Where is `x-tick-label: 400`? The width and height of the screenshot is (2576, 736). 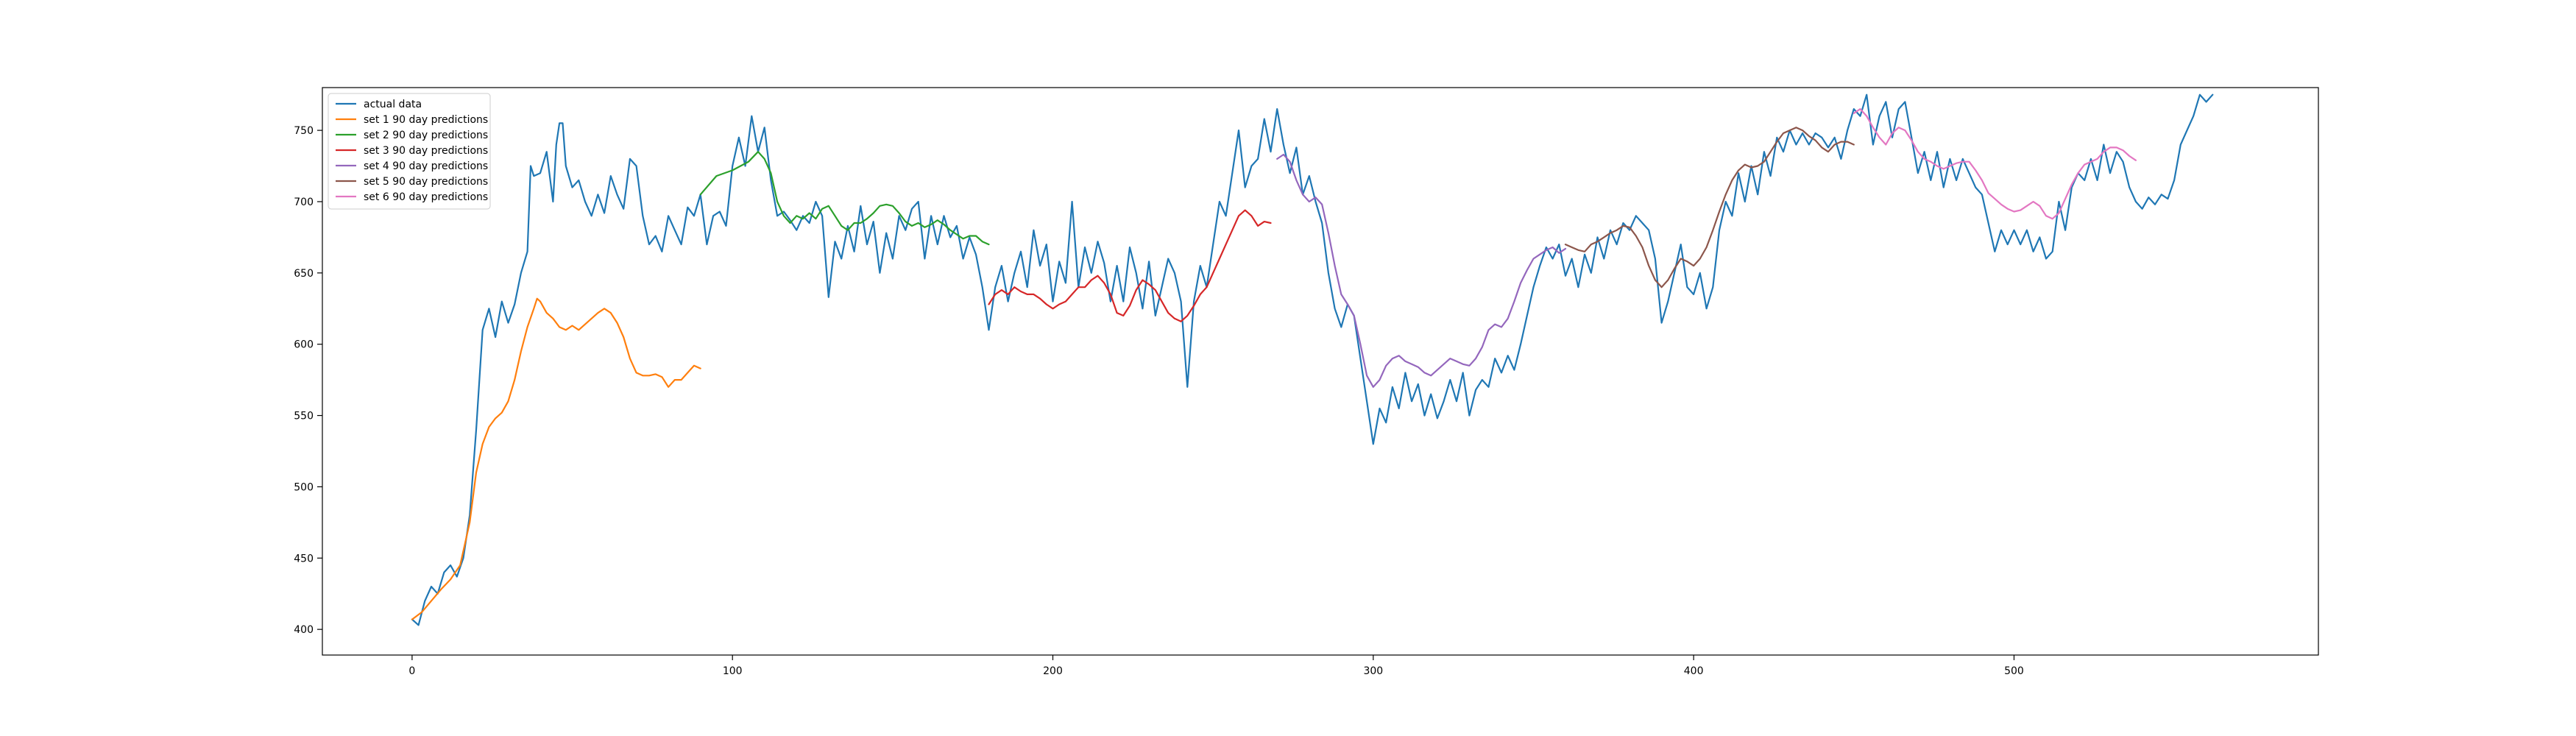
x-tick-label: 400 is located at coordinates (1694, 671).